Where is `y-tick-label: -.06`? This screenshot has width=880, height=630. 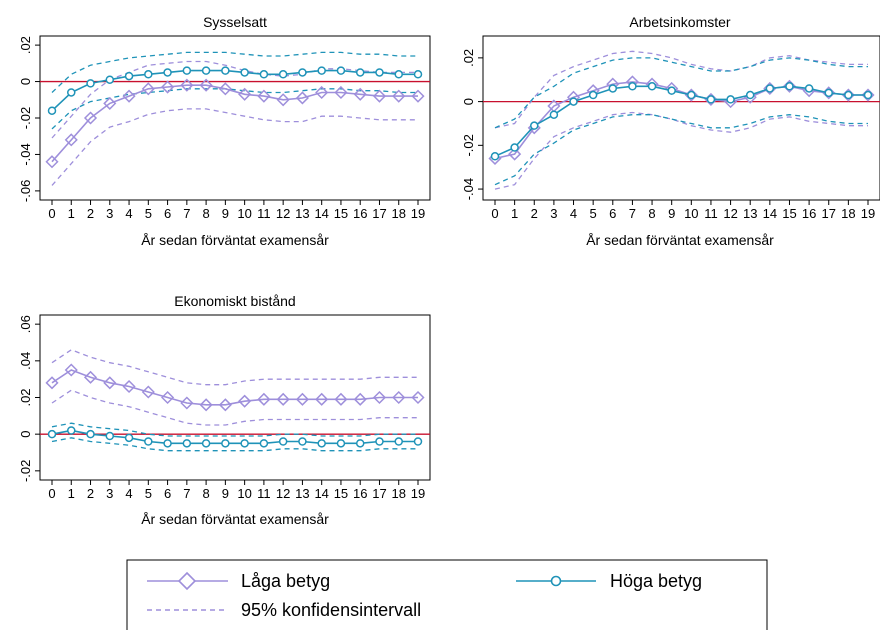 y-tick-label: -.06 is located at coordinates (25, 191).